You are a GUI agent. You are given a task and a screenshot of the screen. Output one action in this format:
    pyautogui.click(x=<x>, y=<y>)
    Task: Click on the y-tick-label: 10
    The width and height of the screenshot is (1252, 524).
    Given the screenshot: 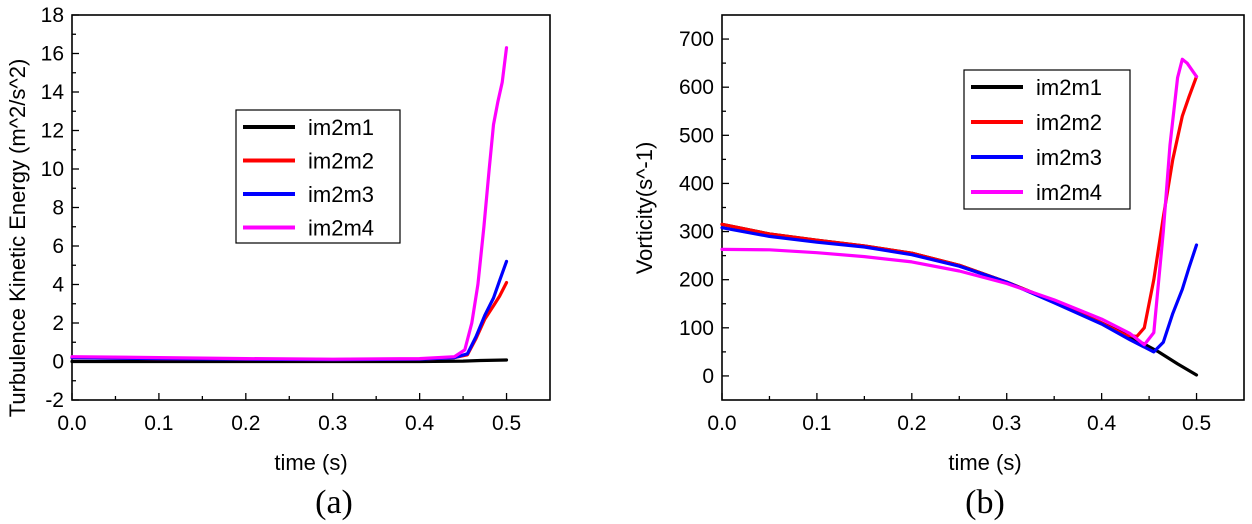 What is the action you would take?
    pyautogui.click(x=52, y=169)
    